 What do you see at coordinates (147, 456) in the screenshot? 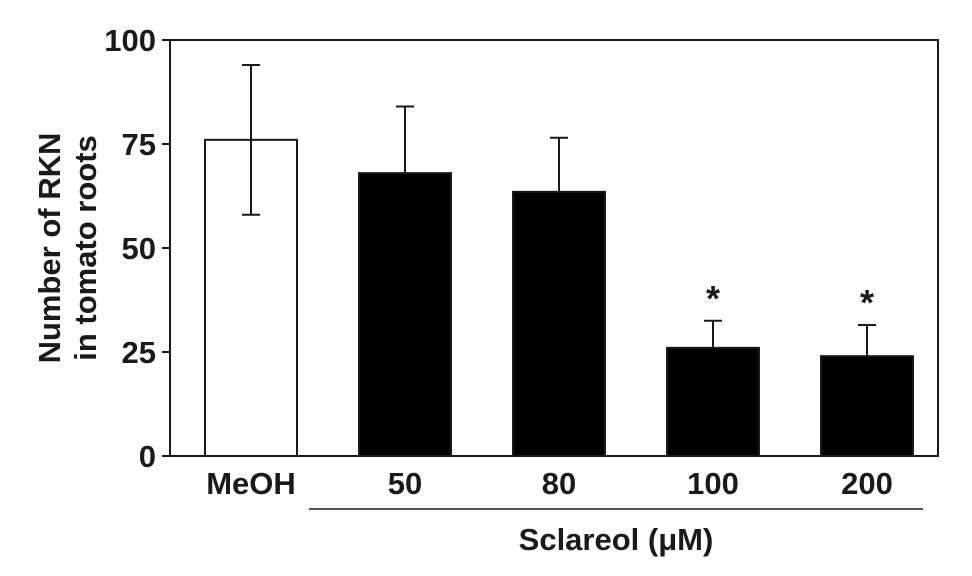
I see `y-tick-label: 0` at bounding box center [147, 456].